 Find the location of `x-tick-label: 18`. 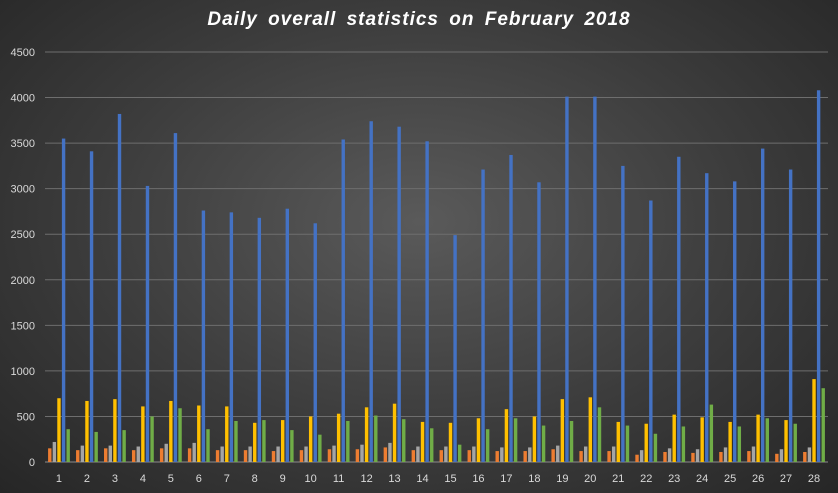

x-tick-label: 18 is located at coordinates (534, 479).